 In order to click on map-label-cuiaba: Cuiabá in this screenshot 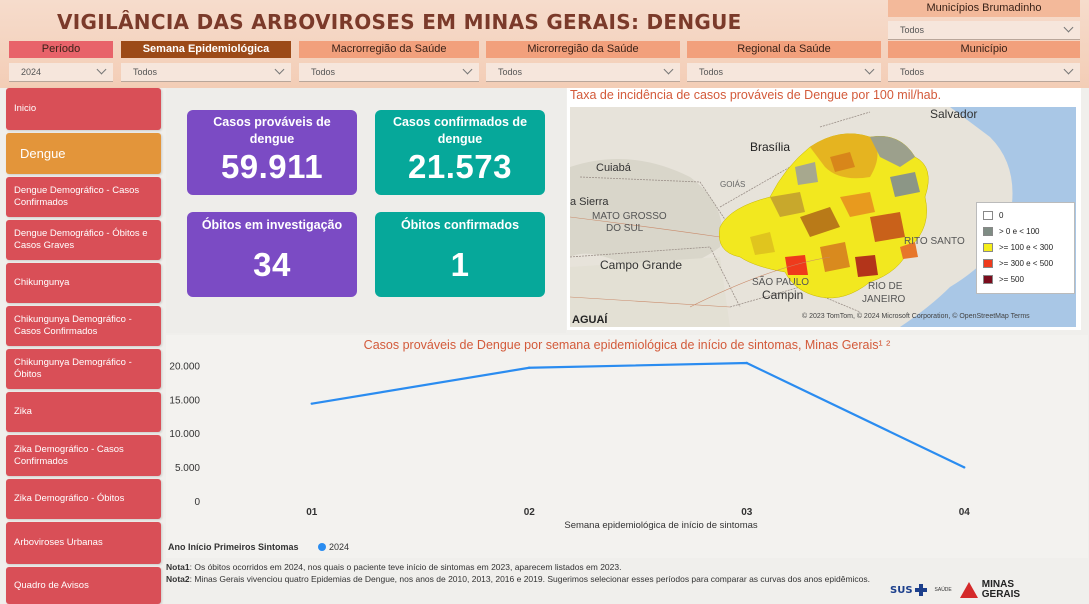, I will do `click(614, 168)`.